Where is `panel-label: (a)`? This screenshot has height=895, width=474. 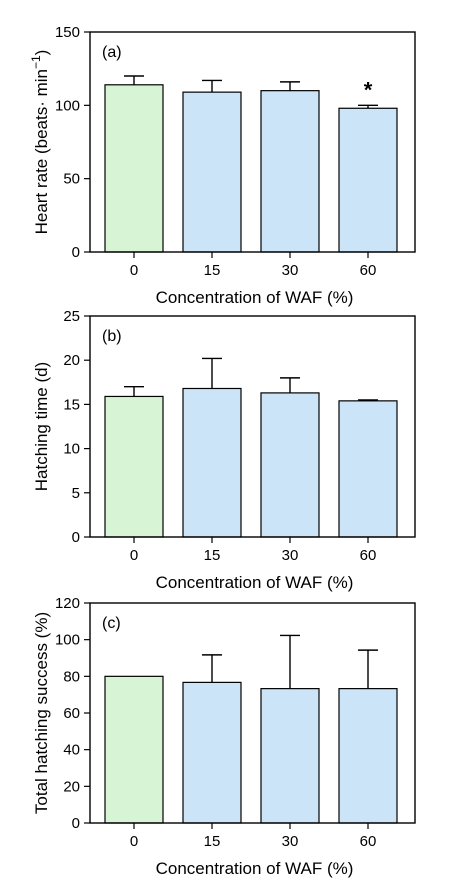 panel-label: (a) is located at coordinates (112, 52).